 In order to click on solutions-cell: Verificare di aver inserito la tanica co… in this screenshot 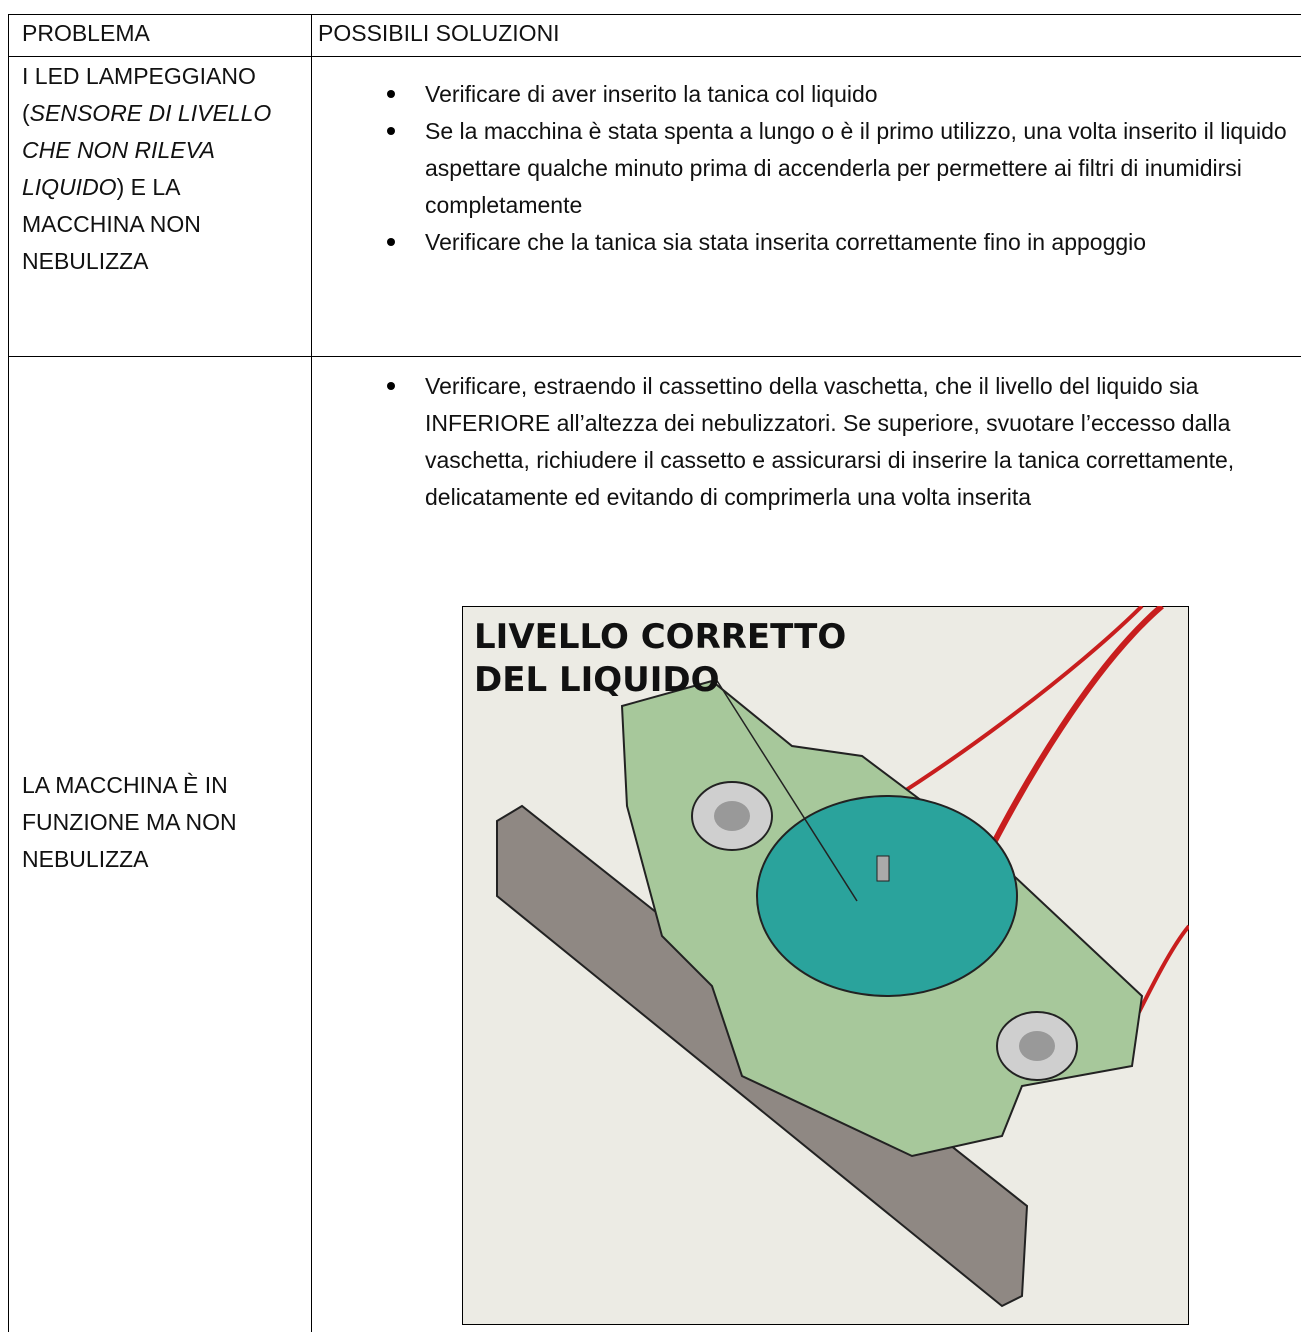, I will do `click(844, 168)`.